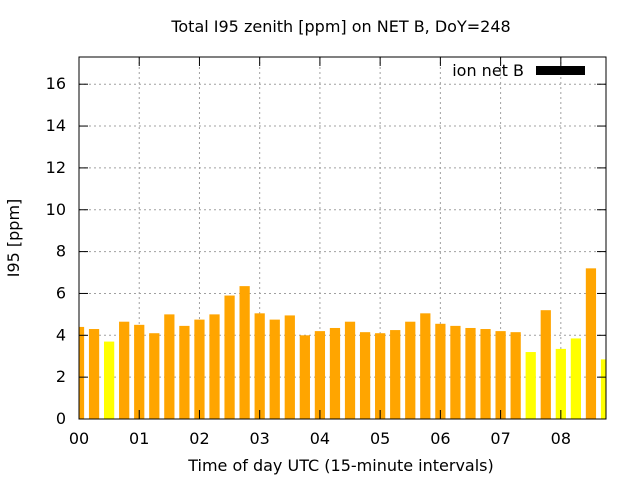  What do you see at coordinates (61, 376) in the screenshot?
I see `y-tick-label: 2` at bounding box center [61, 376].